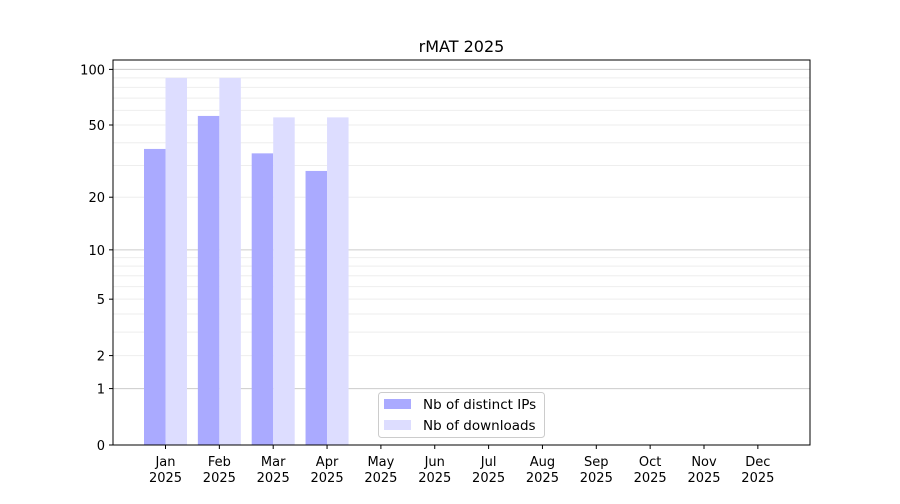 This screenshot has width=900, height=504. I want to click on legend: Nb of distinct IPs Nb of downloads, so click(461, 415).